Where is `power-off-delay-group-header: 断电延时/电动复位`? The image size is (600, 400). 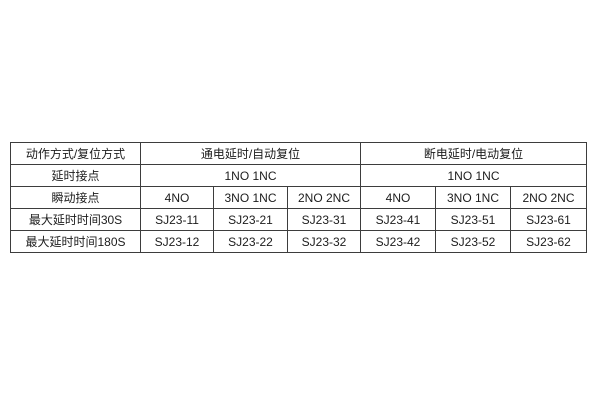
power-off-delay-group-header: 断电延时/电动复位 is located at coordinates (473, 153).